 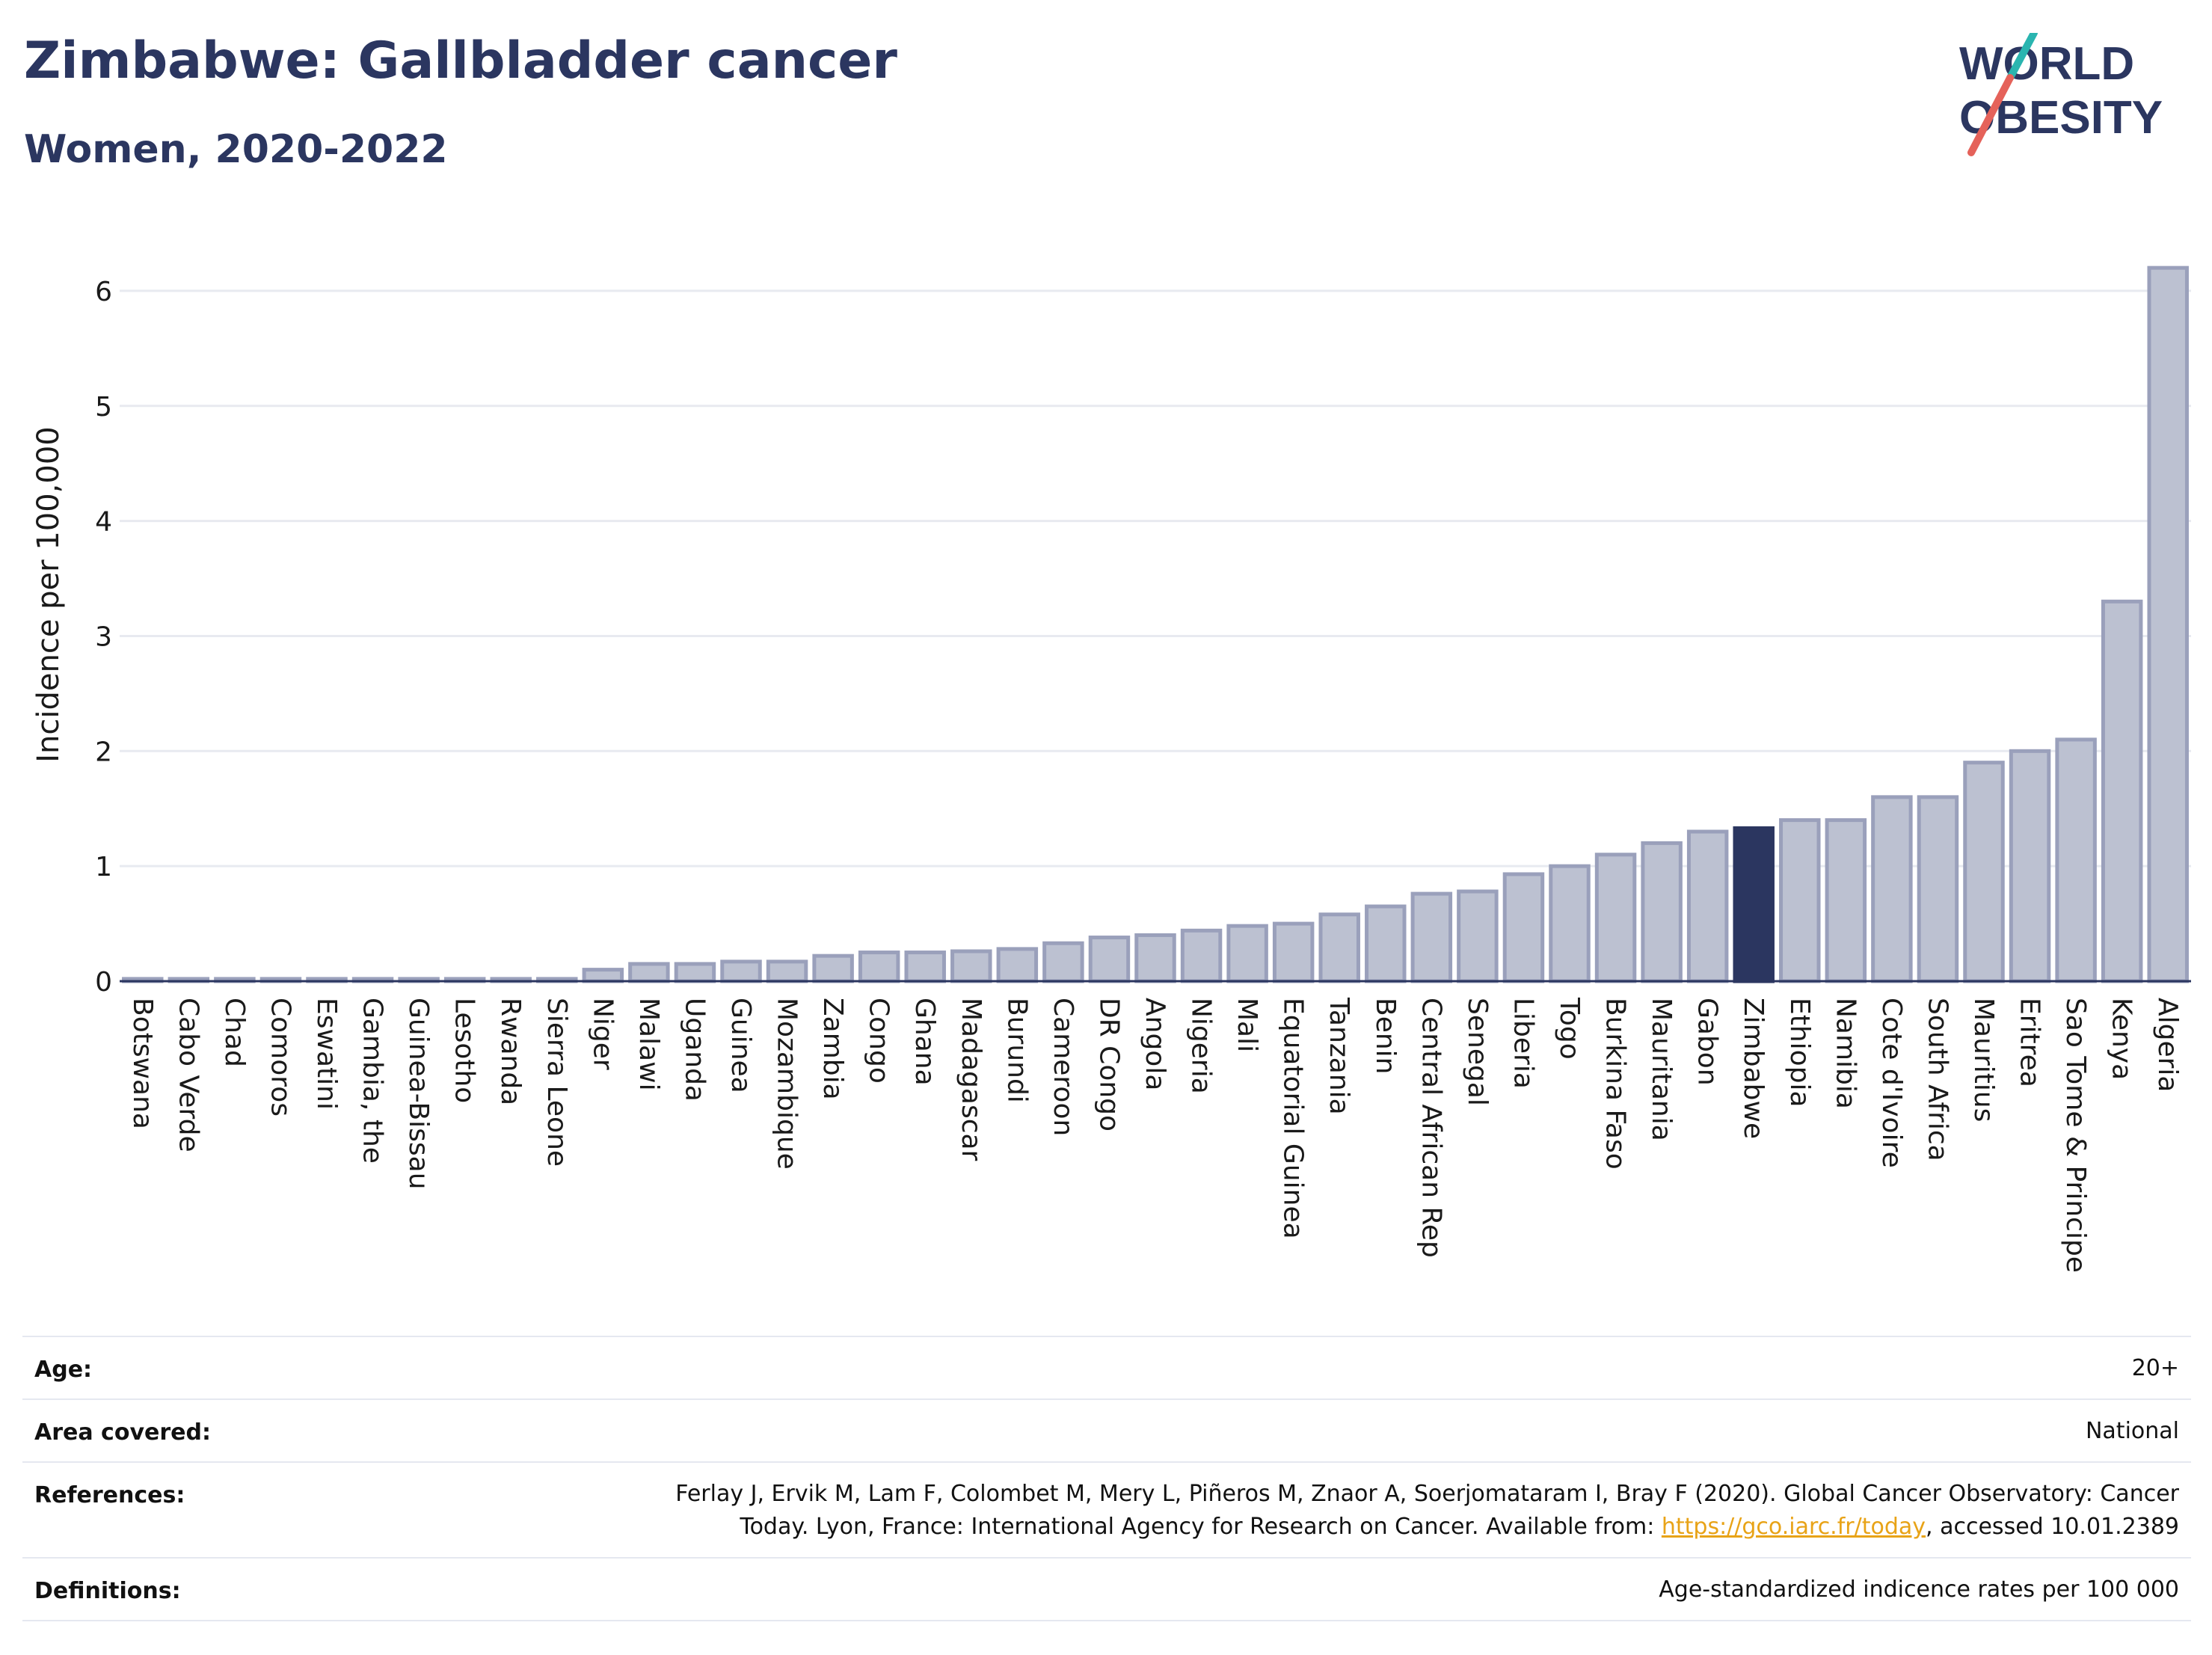 What do you see at coordinates (109, 1495) in the screenshot?
I see `references-label: References:` at bounding box center [109, 1495].